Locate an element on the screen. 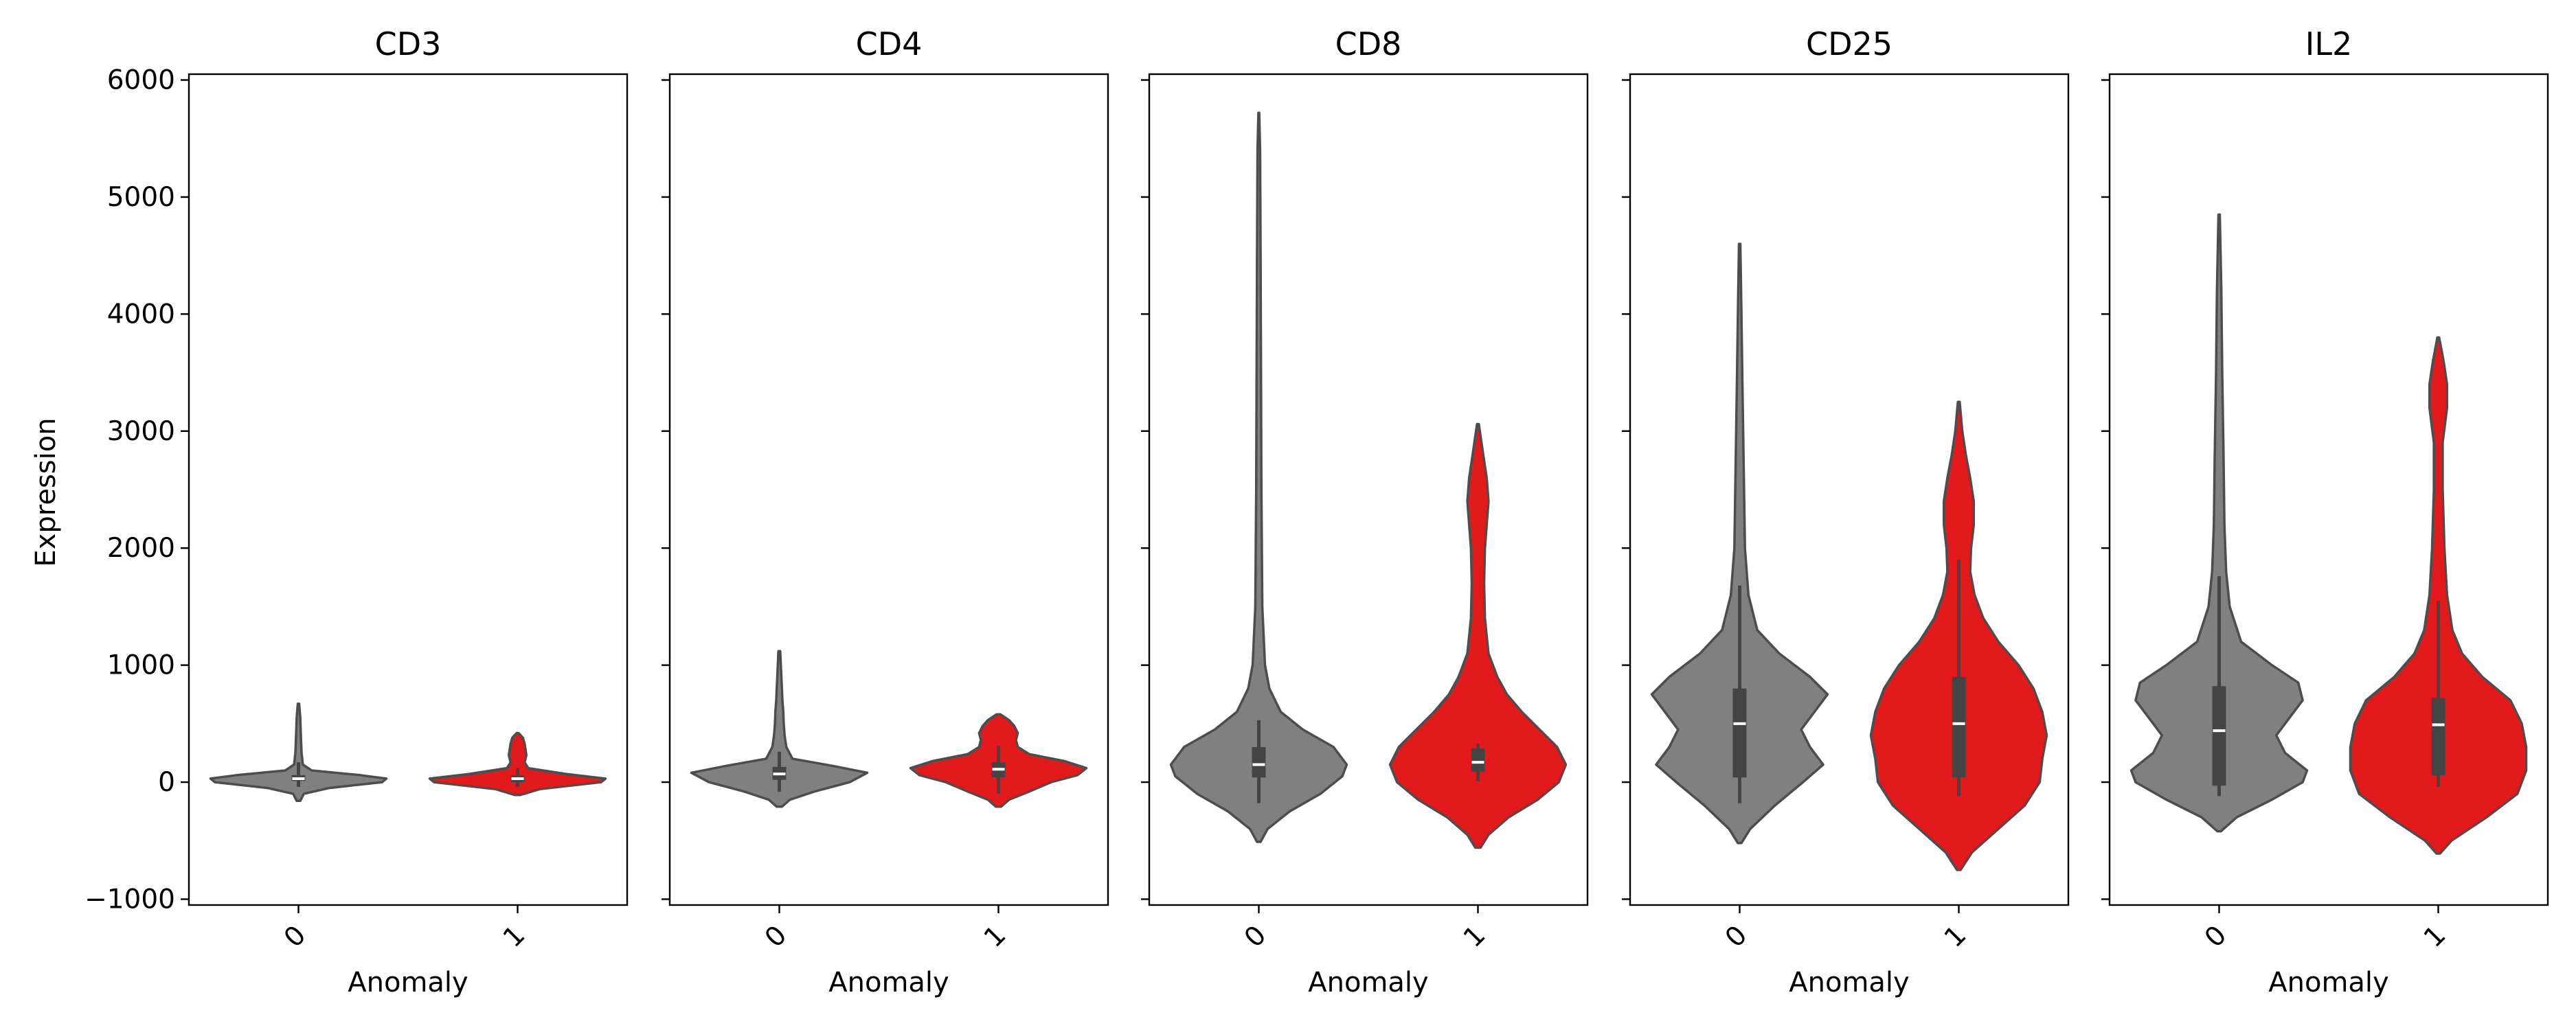 The width and height of the screenshot is (2576, 1030). panel-title: CD3 is located at coordinates (408, 43).